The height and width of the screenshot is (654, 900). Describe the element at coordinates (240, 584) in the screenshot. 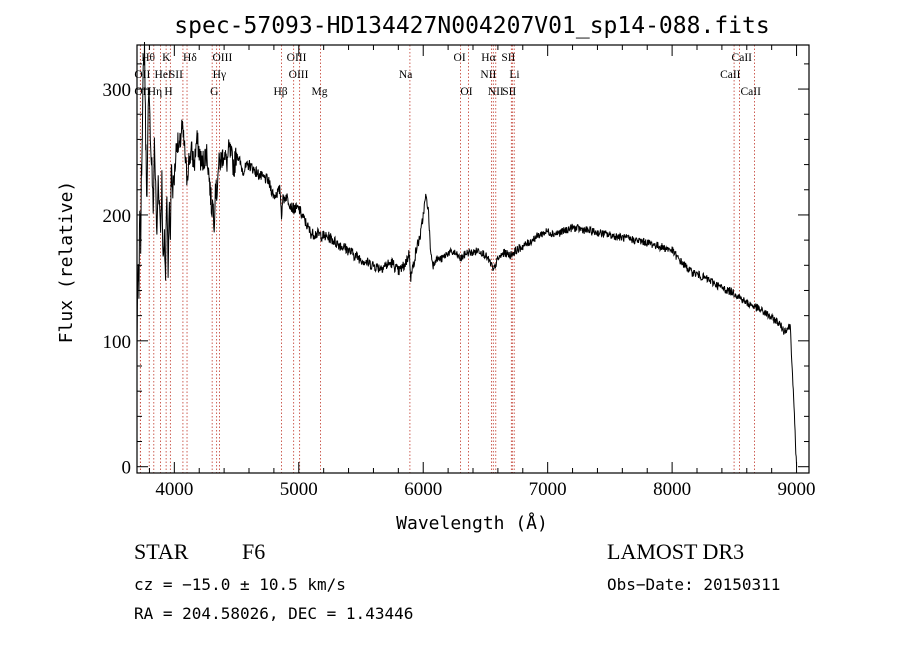

I see `redshift-text: cz = −15.0 ± 10.5 km/s` at that location.